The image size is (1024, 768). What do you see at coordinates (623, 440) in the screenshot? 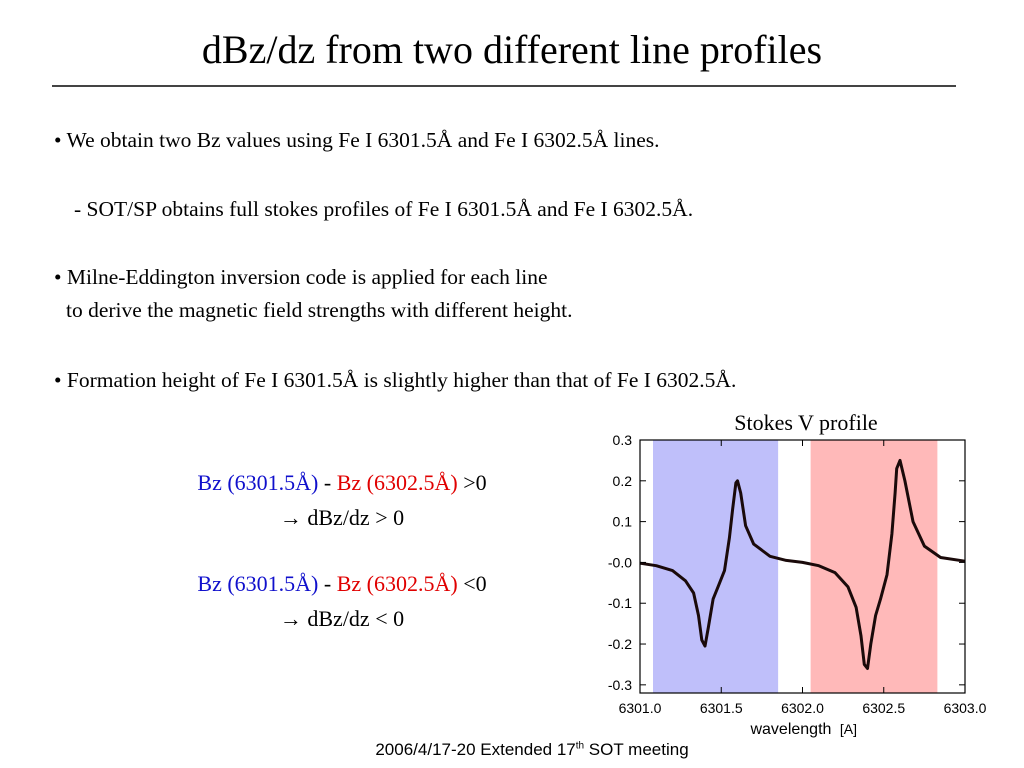
I see `y-tick-label: 0.3` at bounding box center [623, 440].